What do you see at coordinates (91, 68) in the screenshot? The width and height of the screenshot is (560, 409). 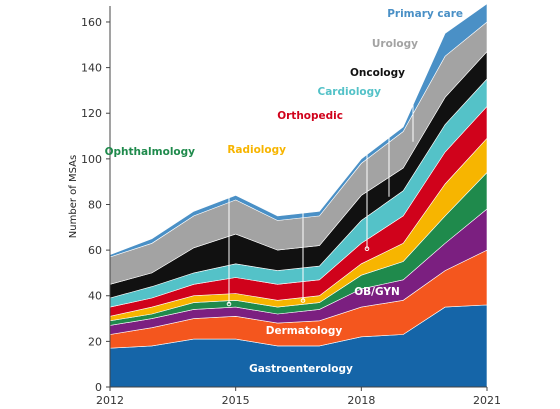 I see `y-tick-label: 140` at bounding box center [91, 68].